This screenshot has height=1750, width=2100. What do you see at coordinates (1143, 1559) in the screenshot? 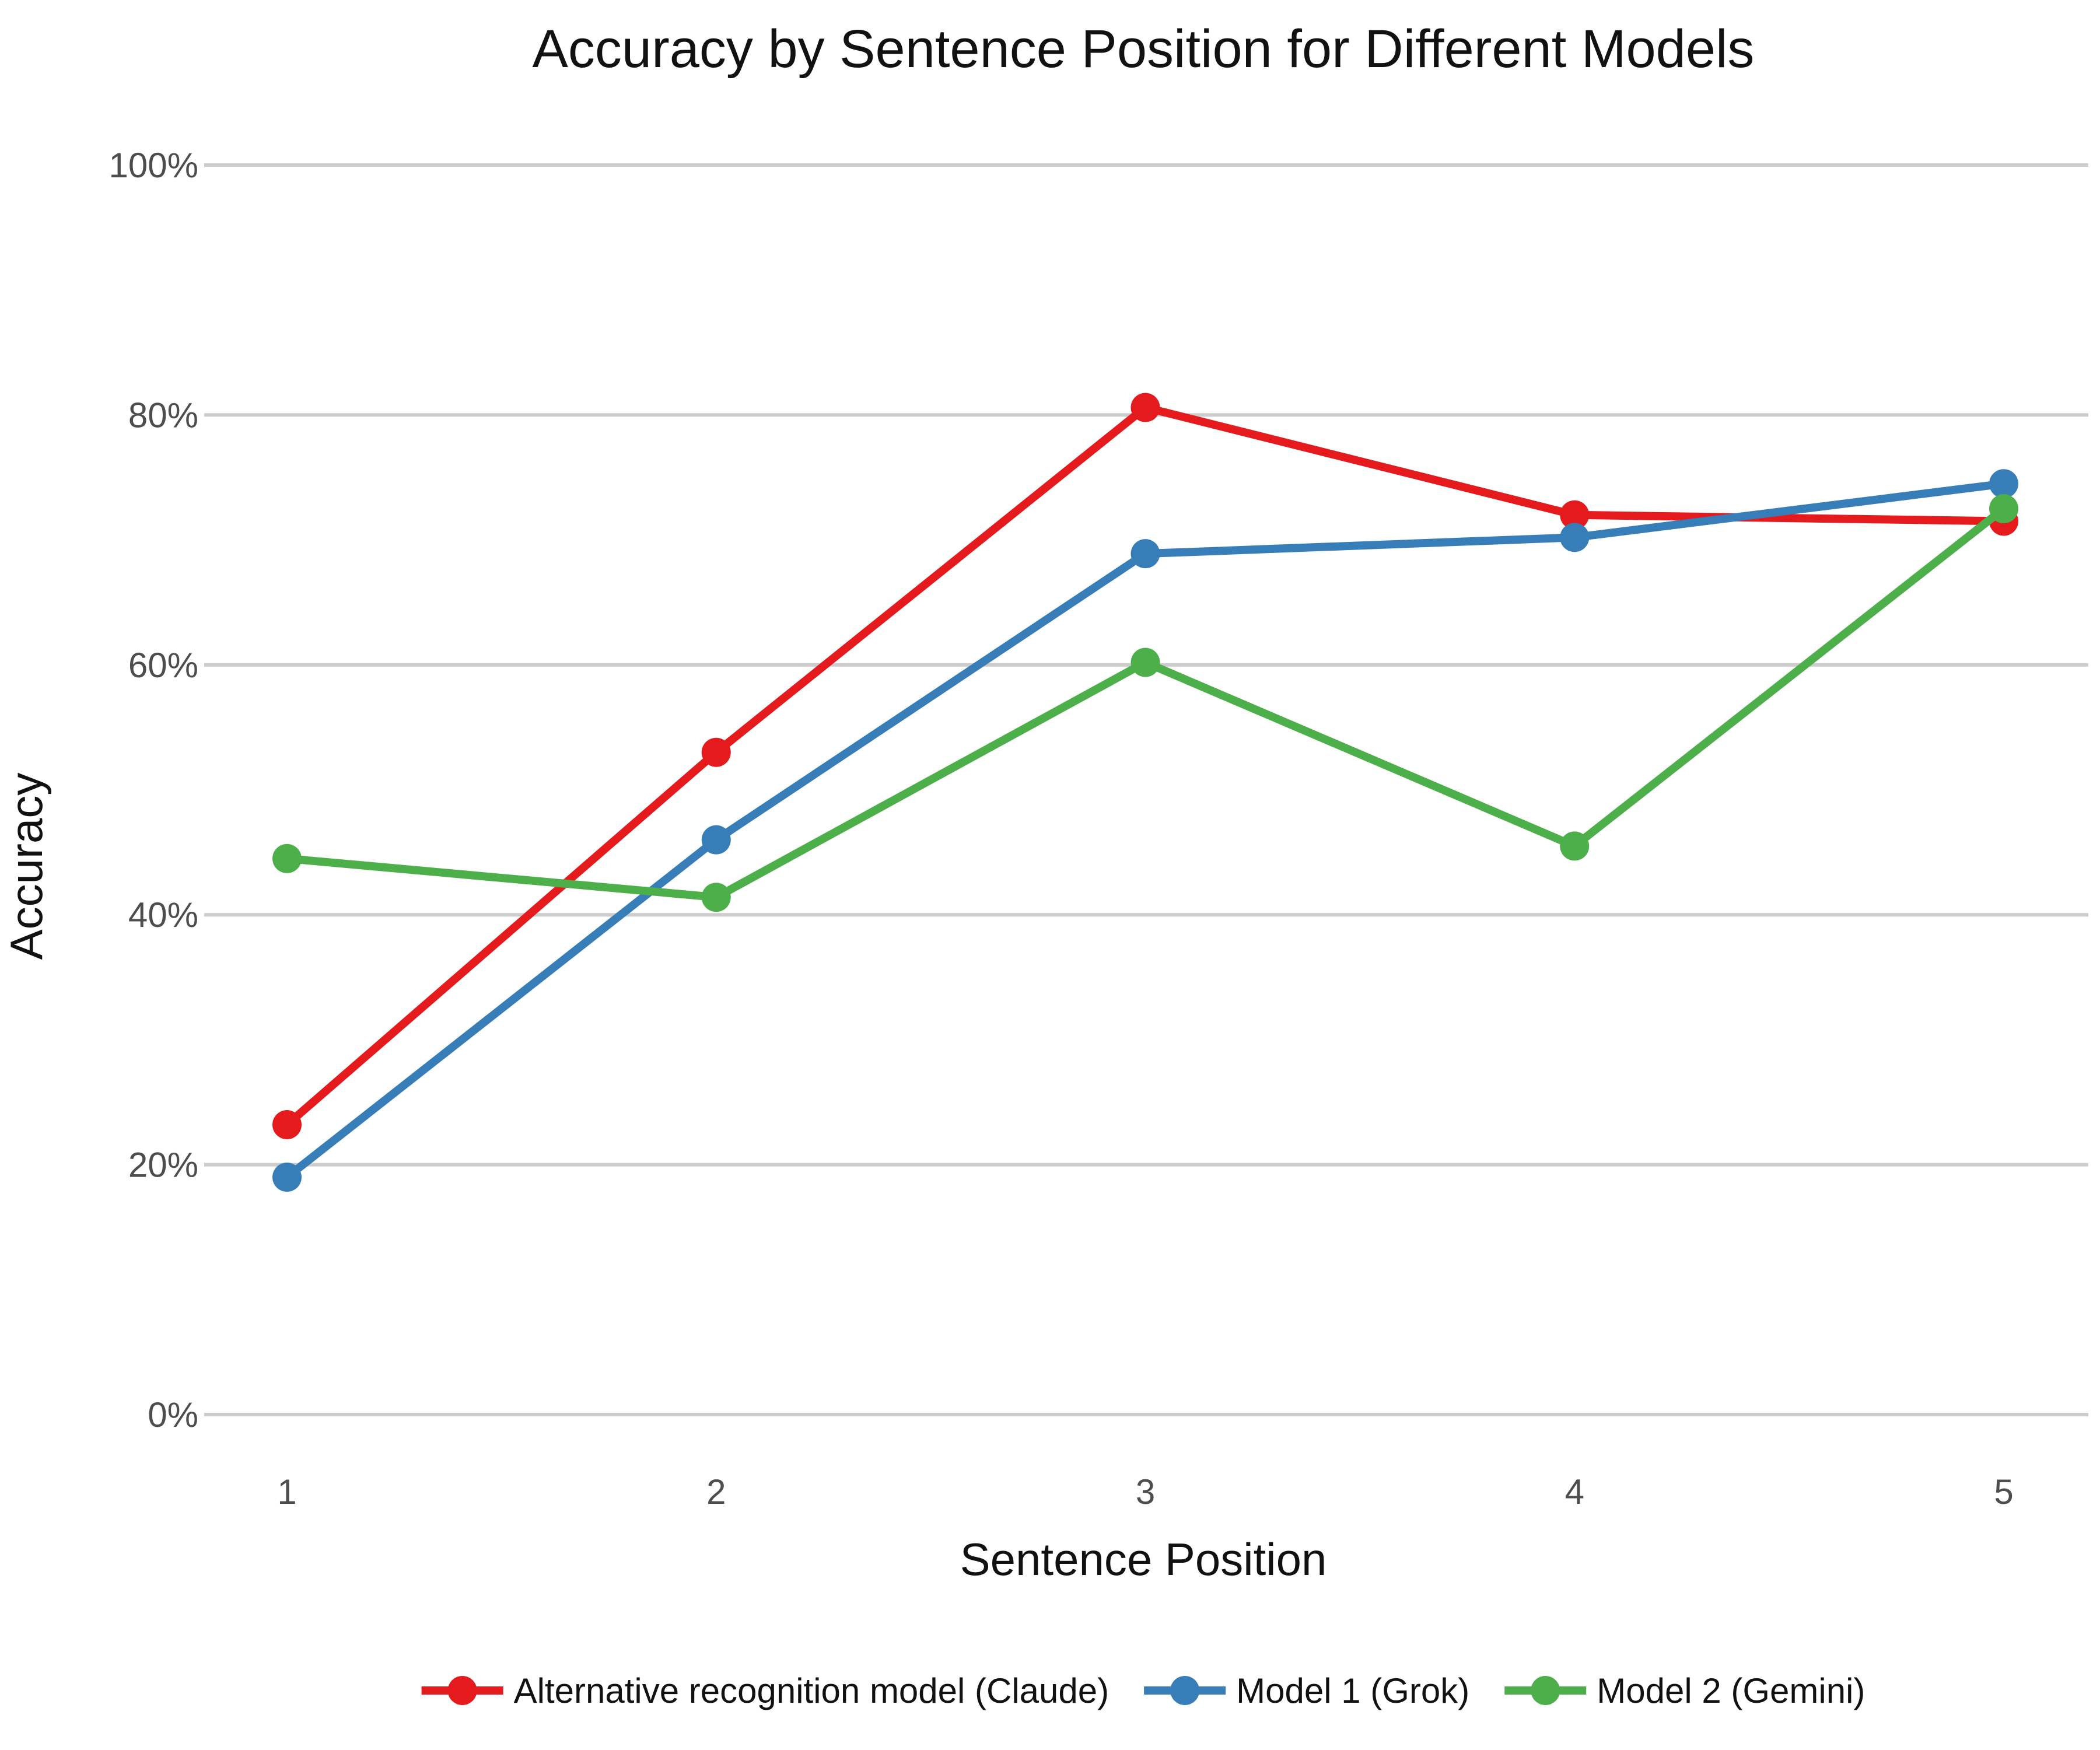
I see `x-axis-title: Sentence Position` at bounding box center [1143, 1559].